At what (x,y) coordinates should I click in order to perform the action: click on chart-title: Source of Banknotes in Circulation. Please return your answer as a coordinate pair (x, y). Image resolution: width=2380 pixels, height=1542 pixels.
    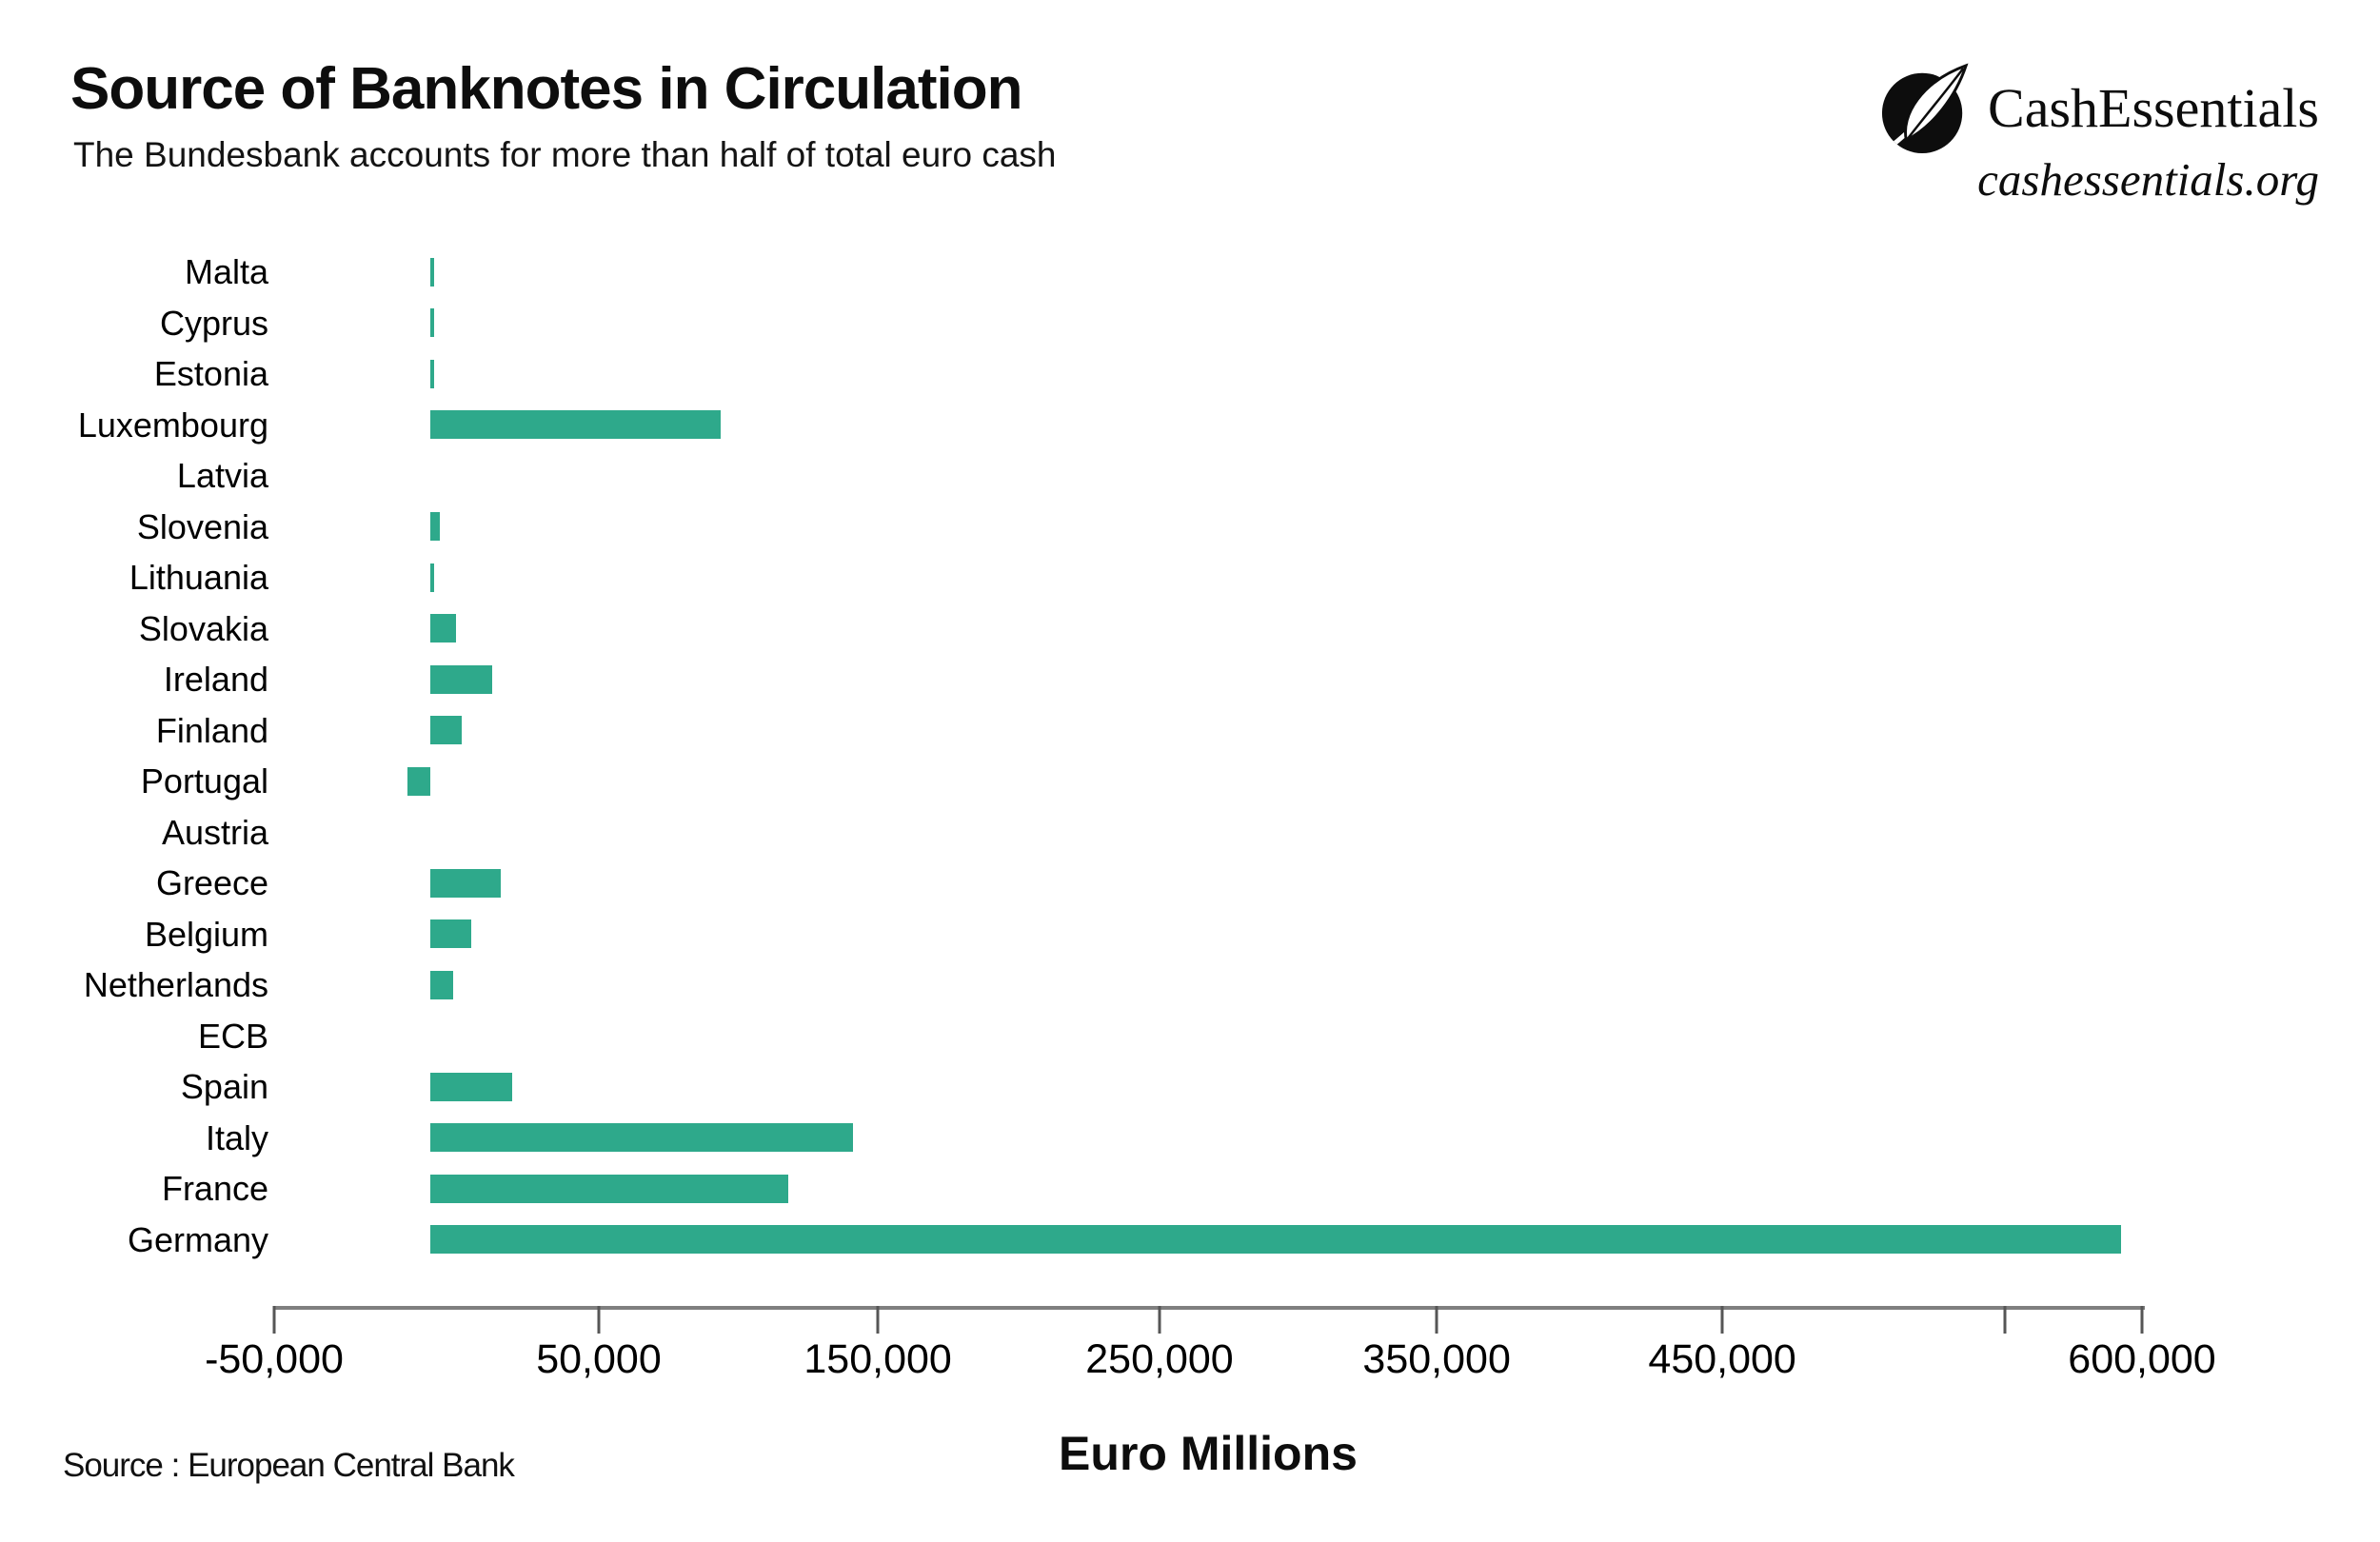
    Looking at the image, I should click on (546, 89).